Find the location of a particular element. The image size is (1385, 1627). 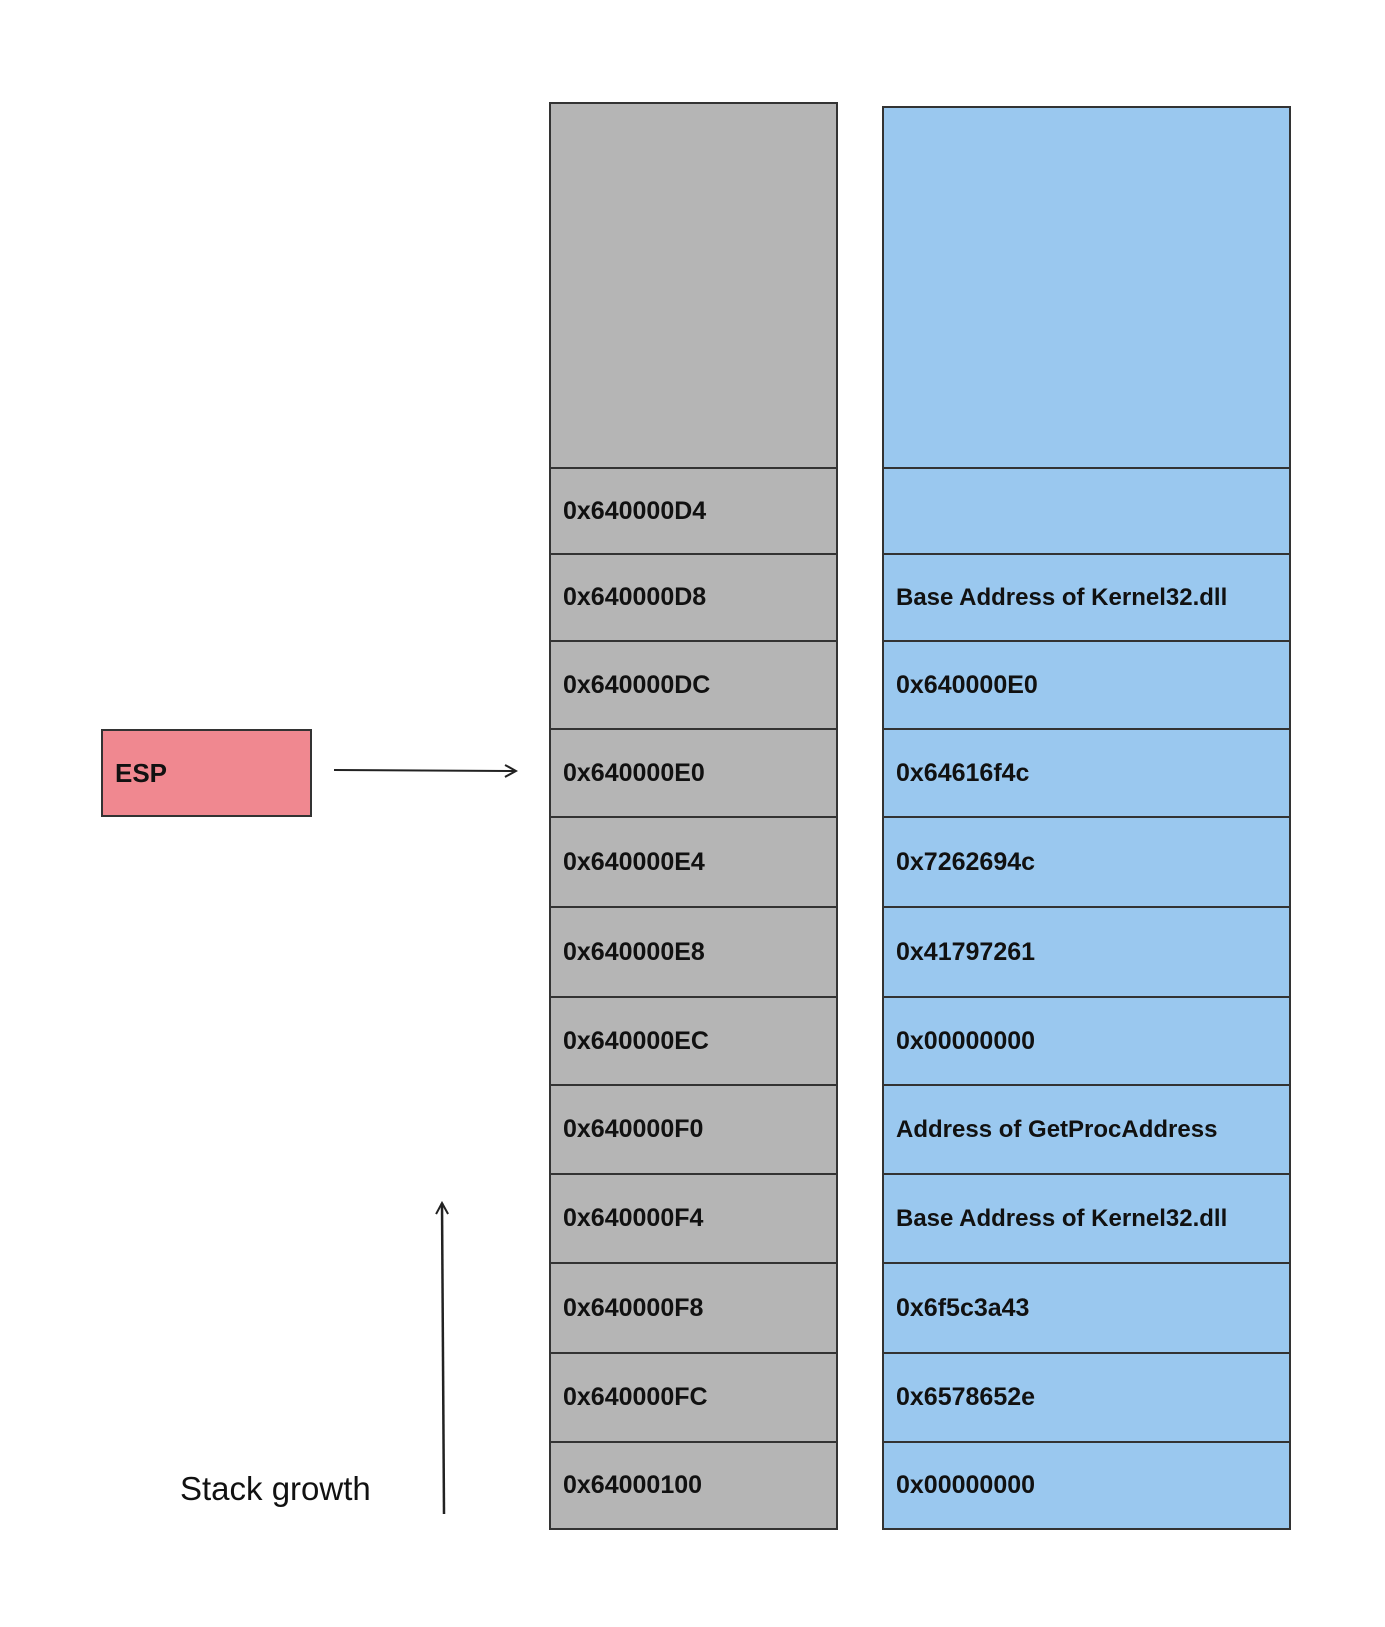

stack-value-cell: 0x7262694c is located at coordinates (1086, 862).